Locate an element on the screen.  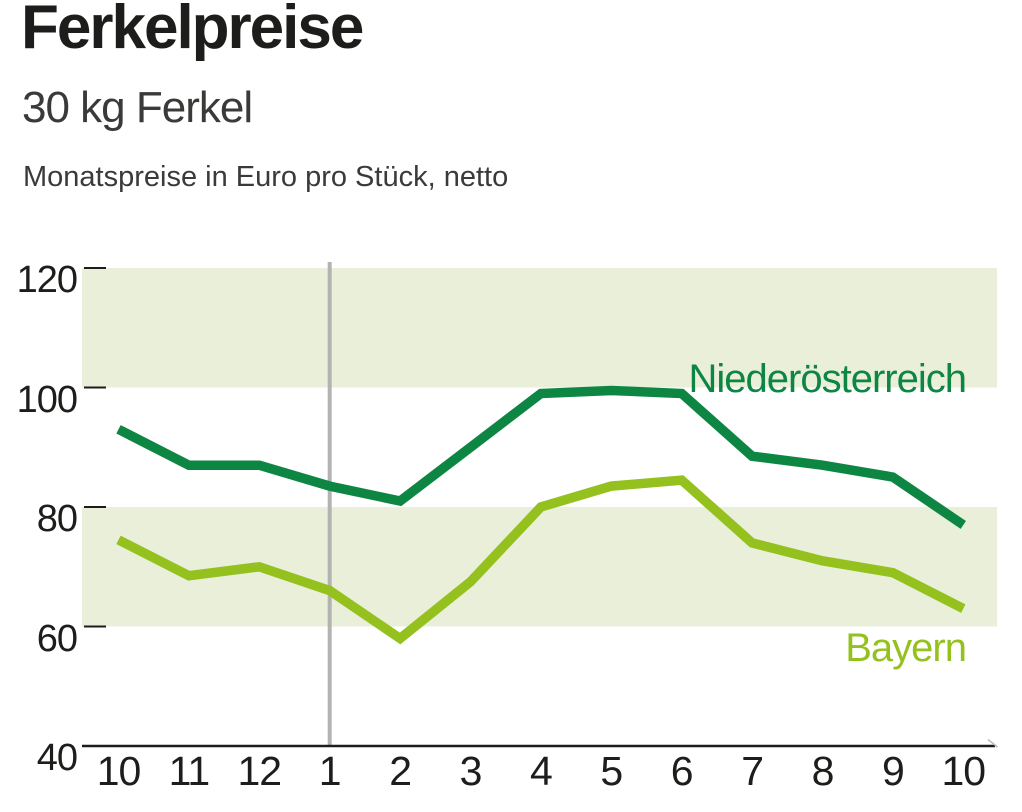
x-tick-label-month-11: 11 is located at coordinates (189, 771).